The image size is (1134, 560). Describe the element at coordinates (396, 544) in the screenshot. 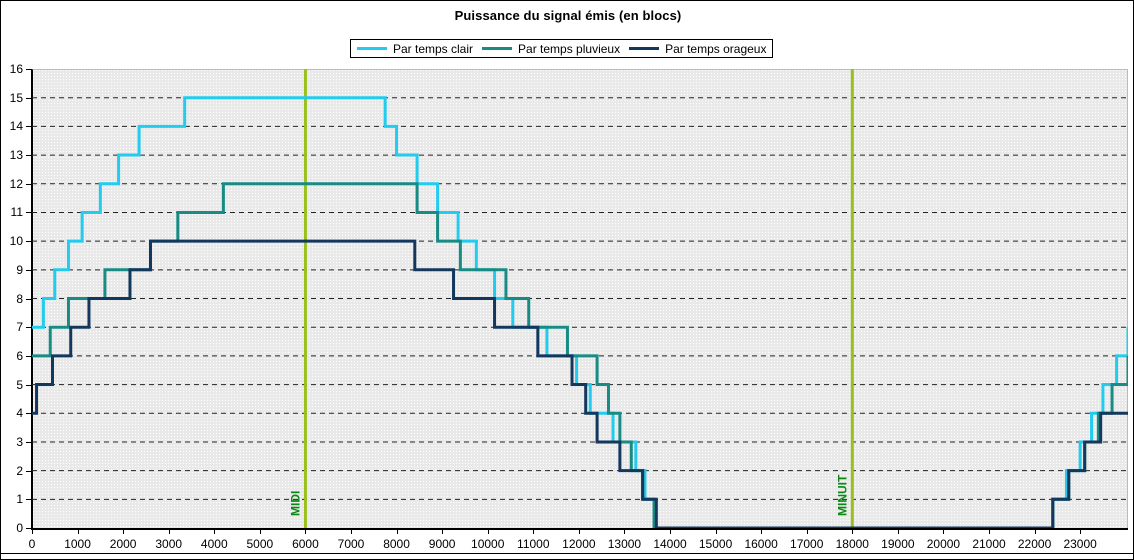

I see `x-tick-label: 8000` at that location.